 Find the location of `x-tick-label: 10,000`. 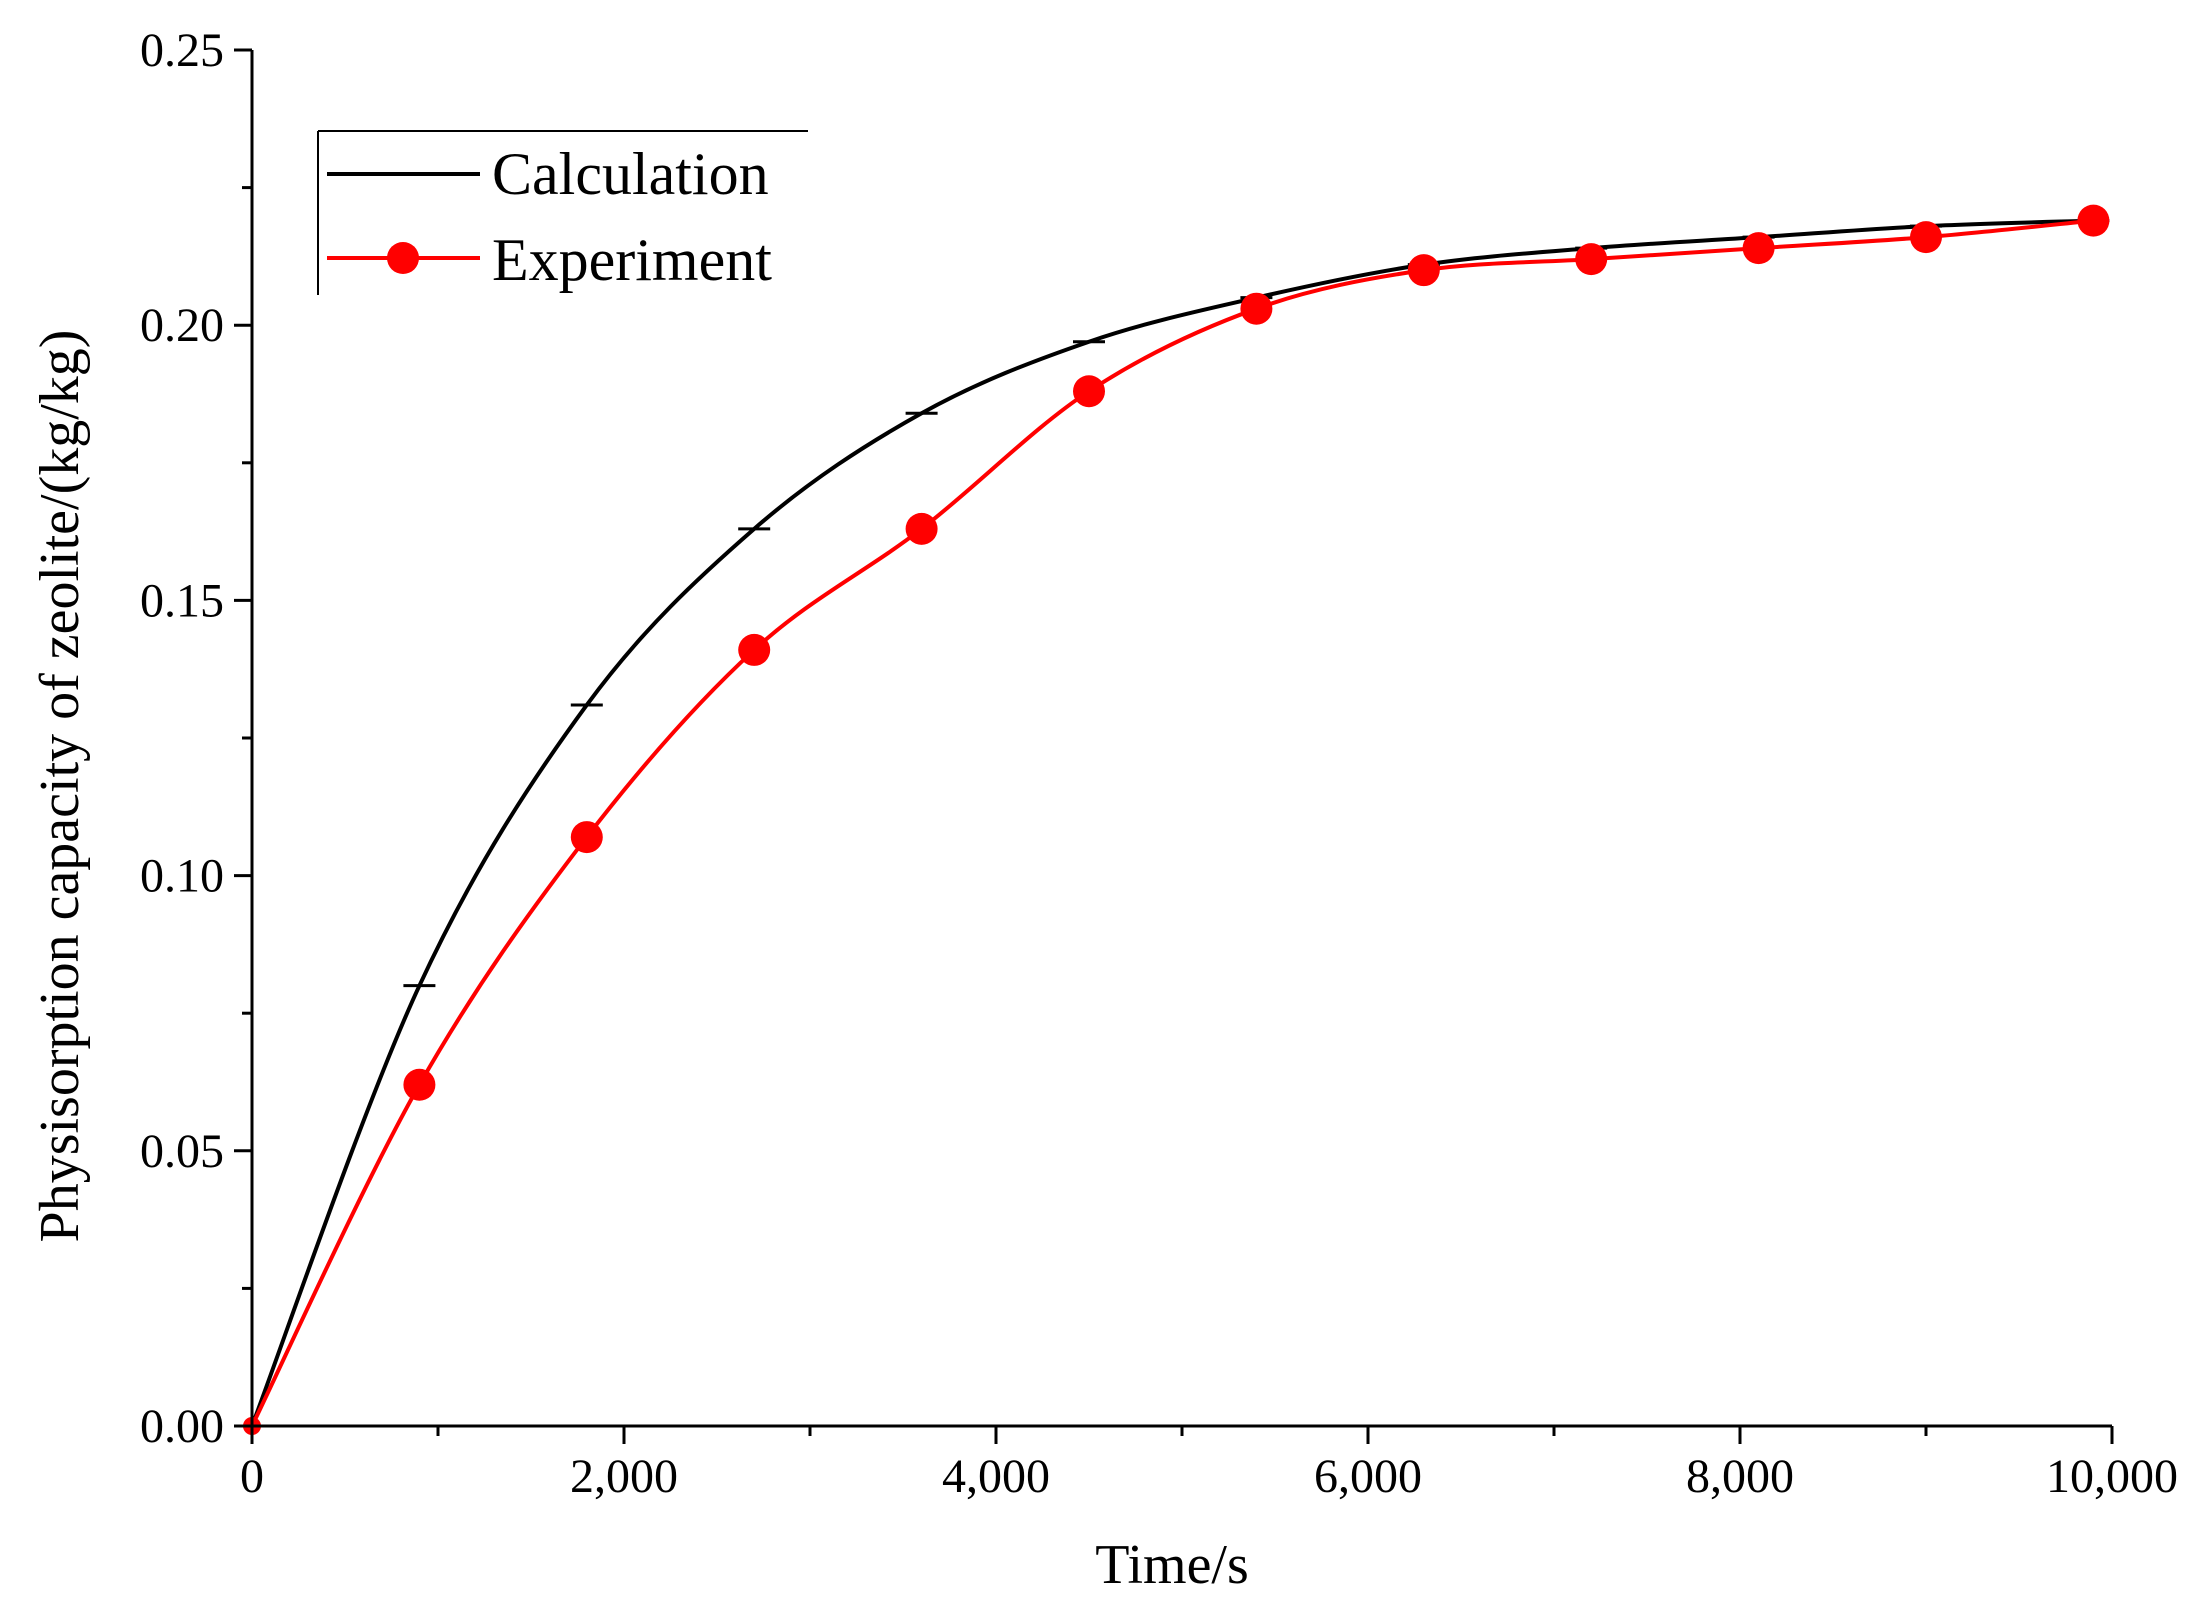

x-tick-label: 10,000 is located at coordinates (2112, 1476).